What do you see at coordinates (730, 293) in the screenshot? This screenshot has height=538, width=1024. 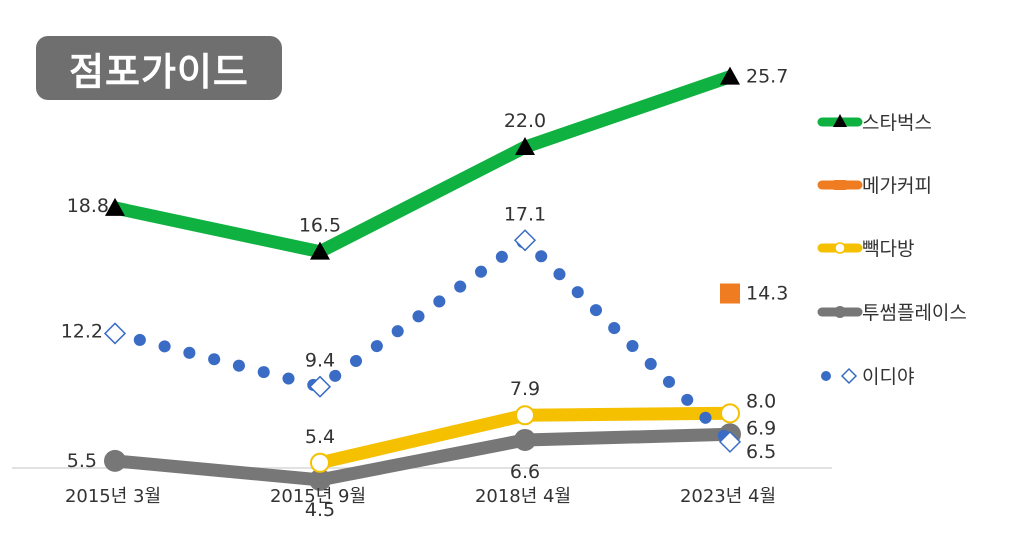 I see `series-1-point` at bounding box center [730, 293].